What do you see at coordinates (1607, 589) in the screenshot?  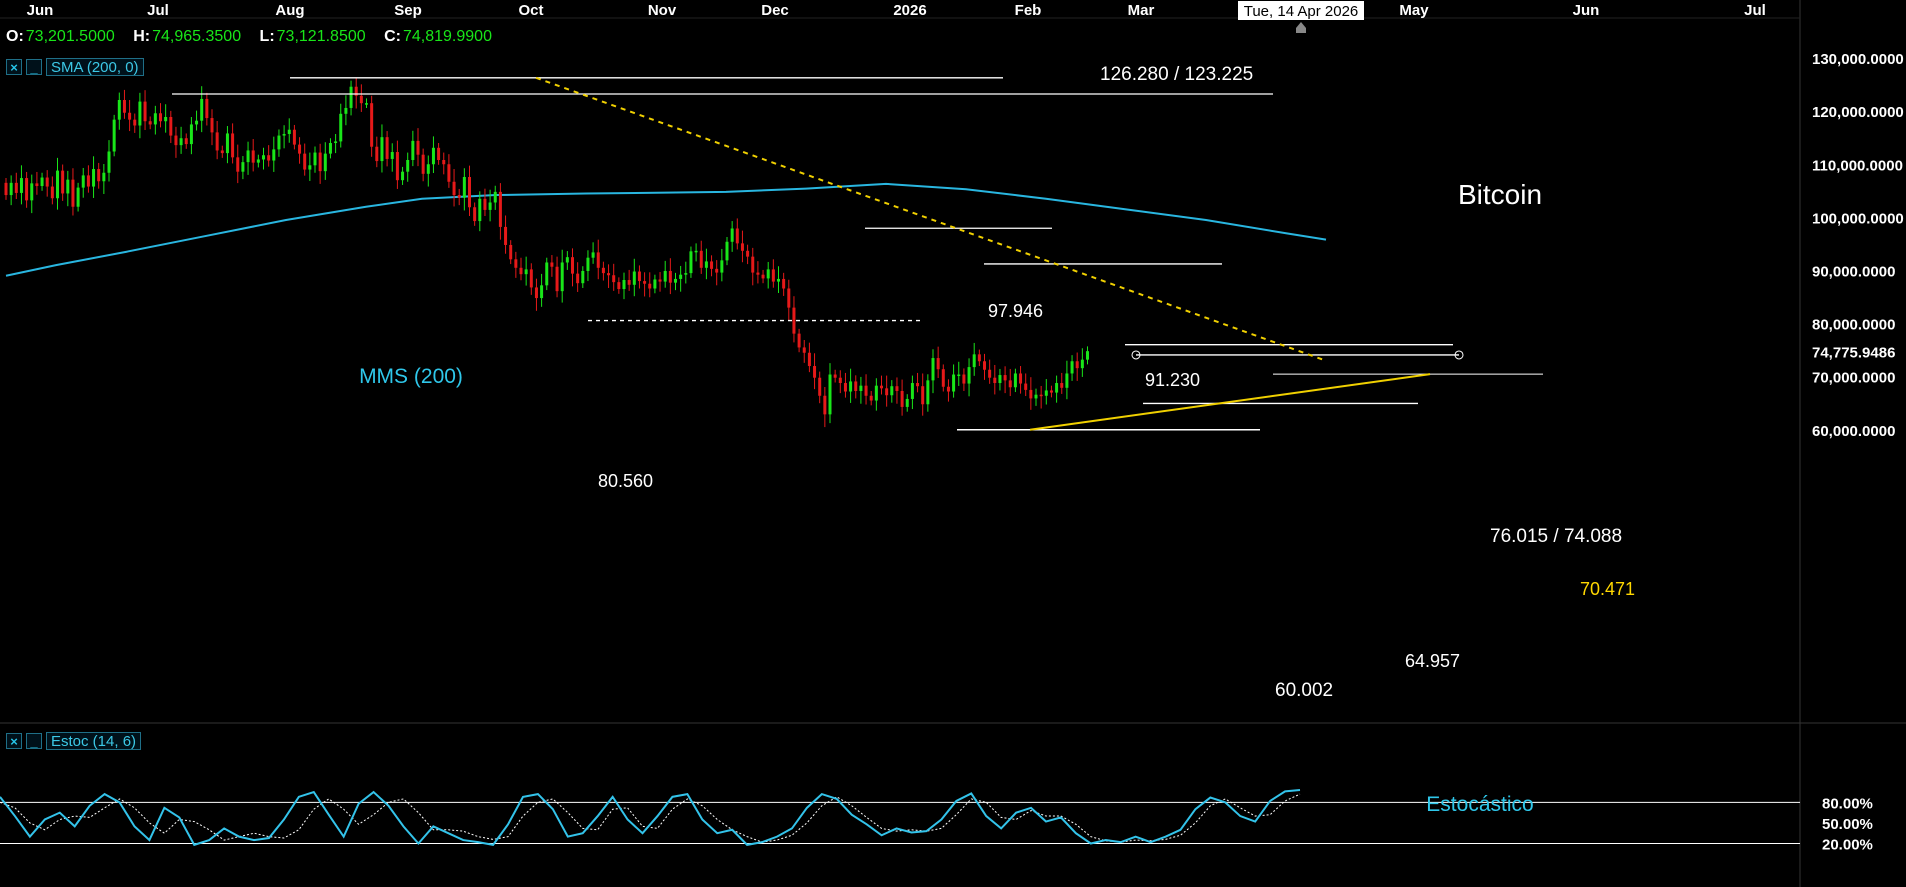 I see `level-label-70471: 70.471` at bounding box center [1607, 589].